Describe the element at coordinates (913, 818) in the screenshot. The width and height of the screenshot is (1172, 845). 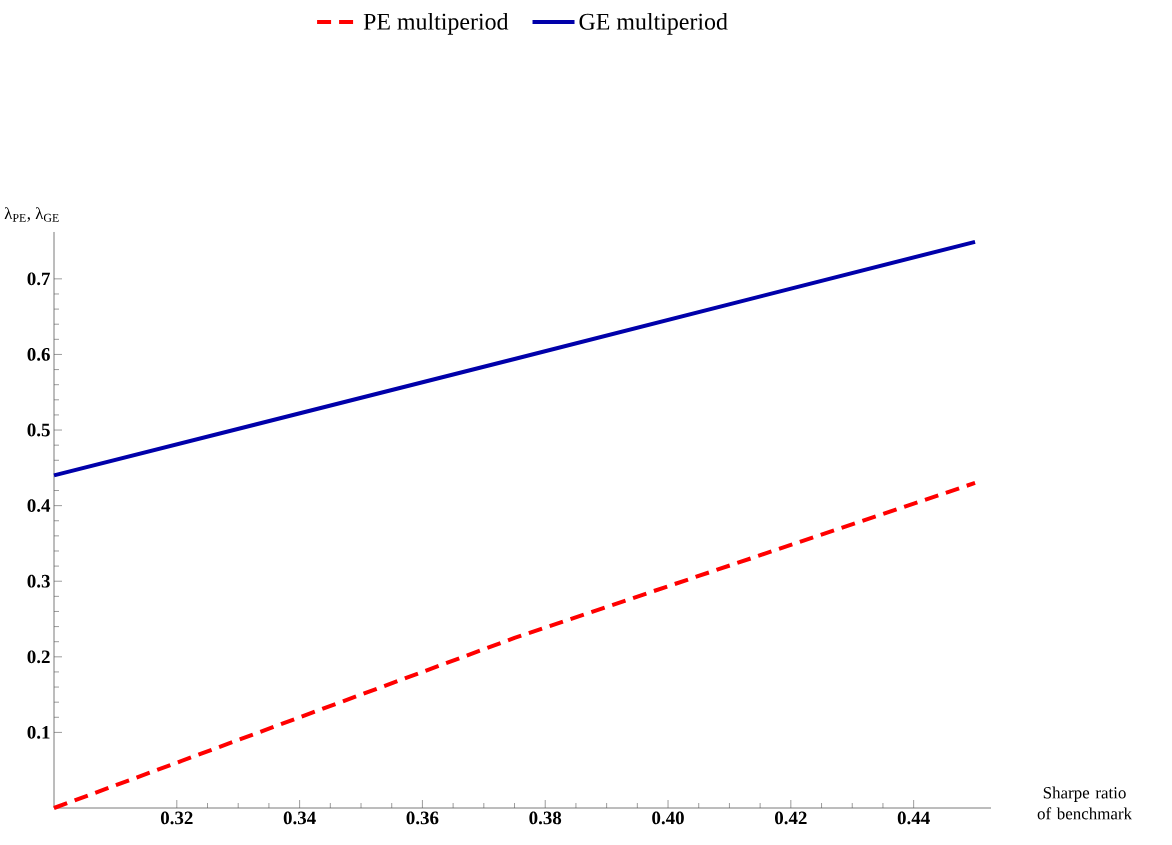
I see `x-tick-label: 0.44` at that location.